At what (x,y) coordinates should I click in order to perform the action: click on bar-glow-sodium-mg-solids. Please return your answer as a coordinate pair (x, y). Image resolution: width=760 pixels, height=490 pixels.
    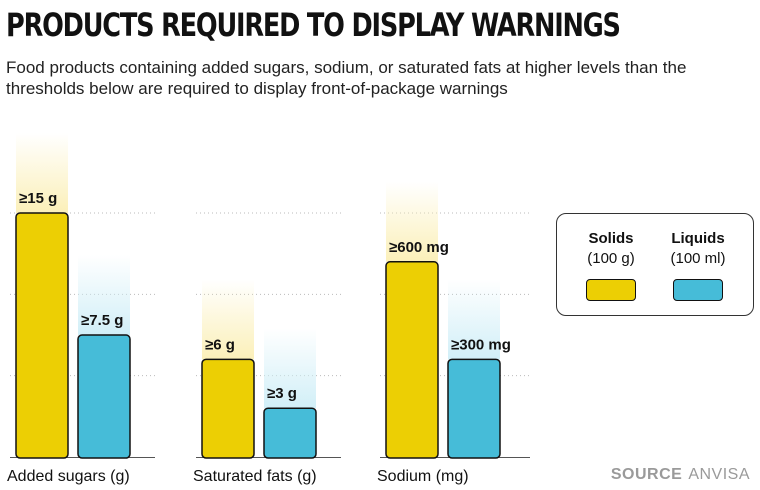
    Looking at the image, I should click on (412, 221).